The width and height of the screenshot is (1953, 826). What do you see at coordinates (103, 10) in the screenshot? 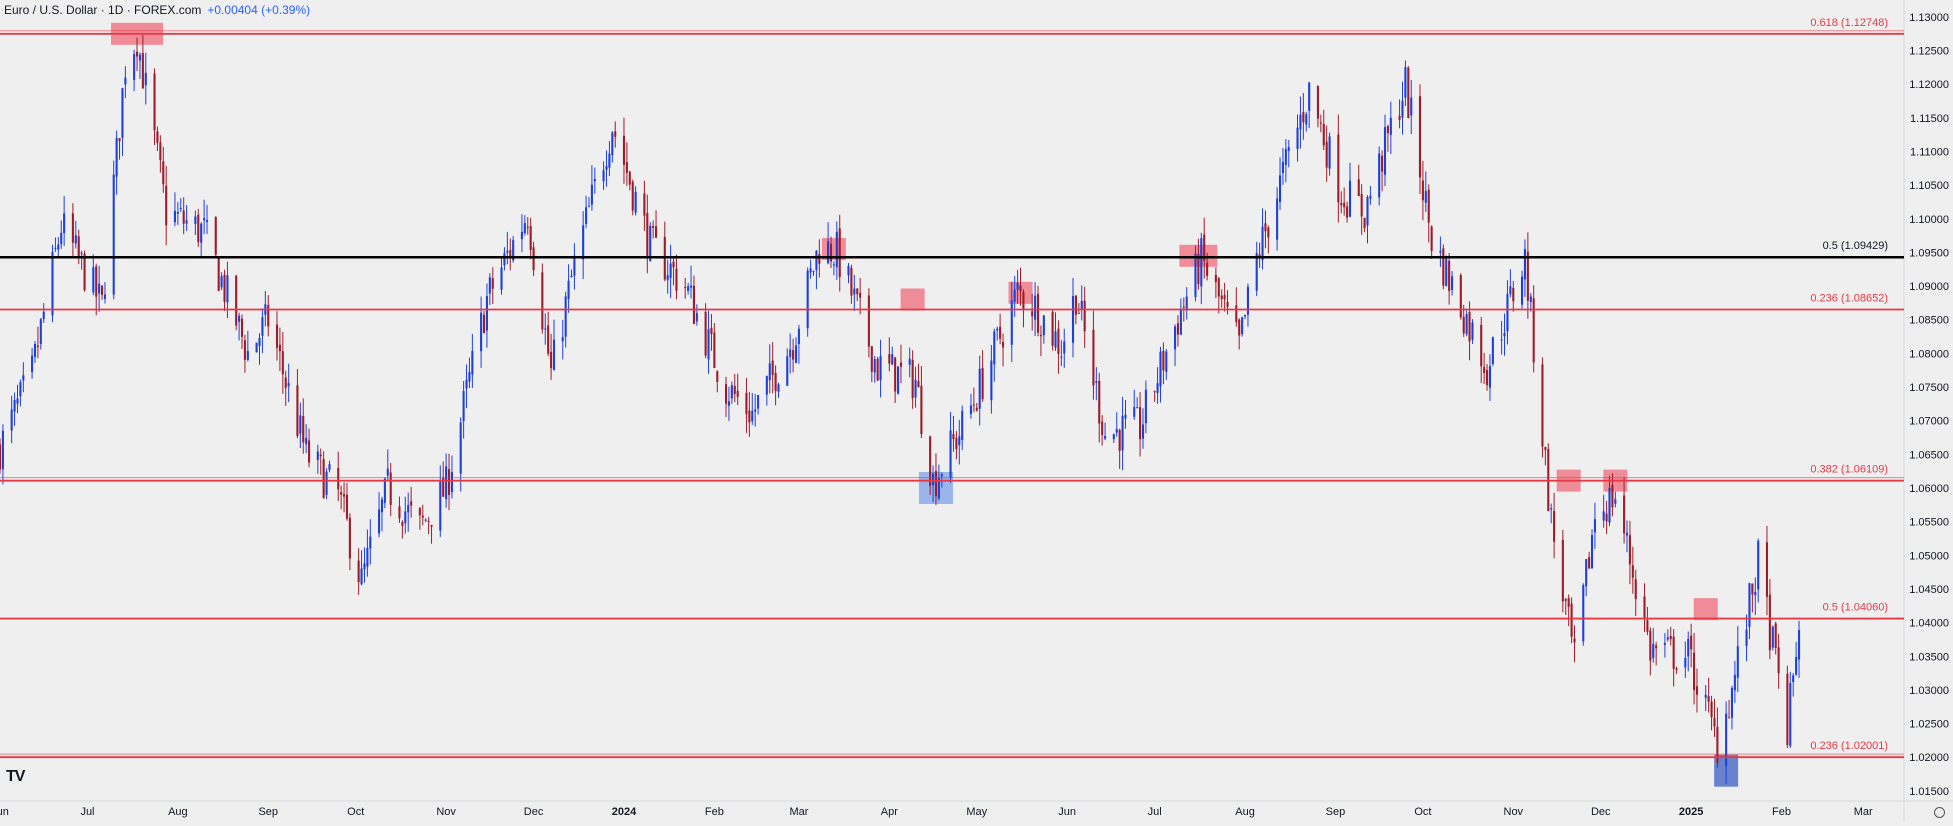
I see `symbol-title: Euro / U.S. Dollar · 1D · FOREX.com` at bounding box center [103, 10].